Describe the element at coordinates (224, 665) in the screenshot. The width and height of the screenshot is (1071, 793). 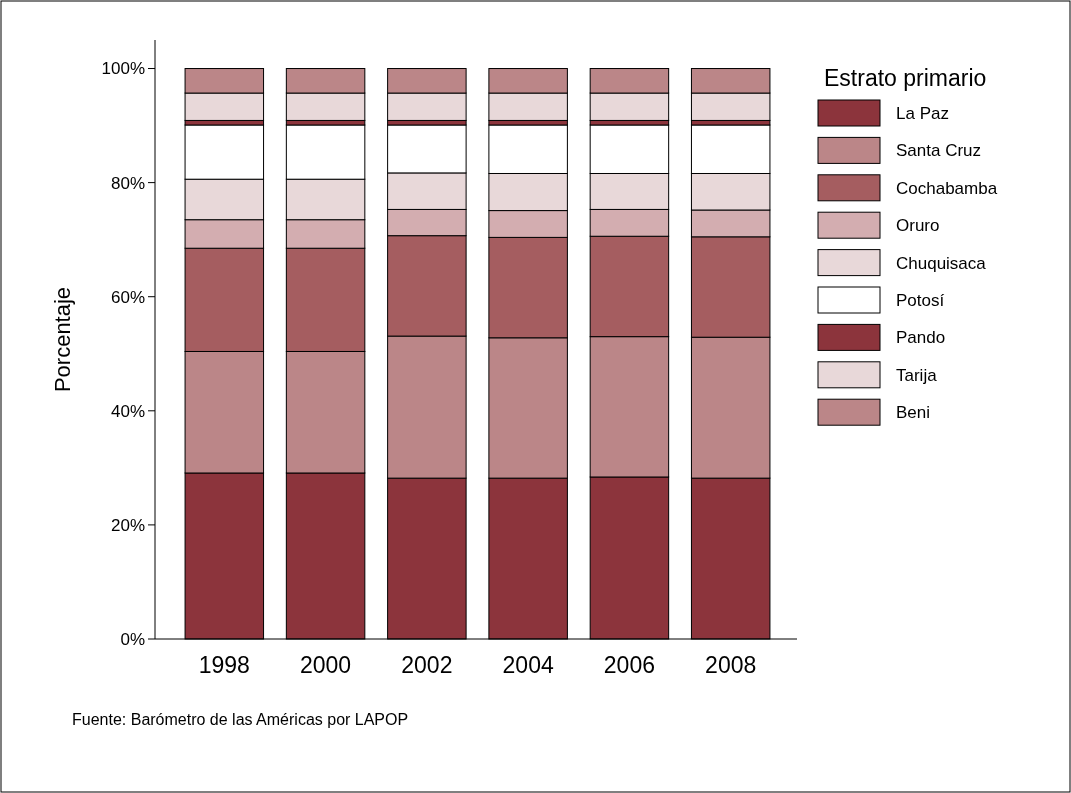
I see `x-tick-label: 1998` at that location.